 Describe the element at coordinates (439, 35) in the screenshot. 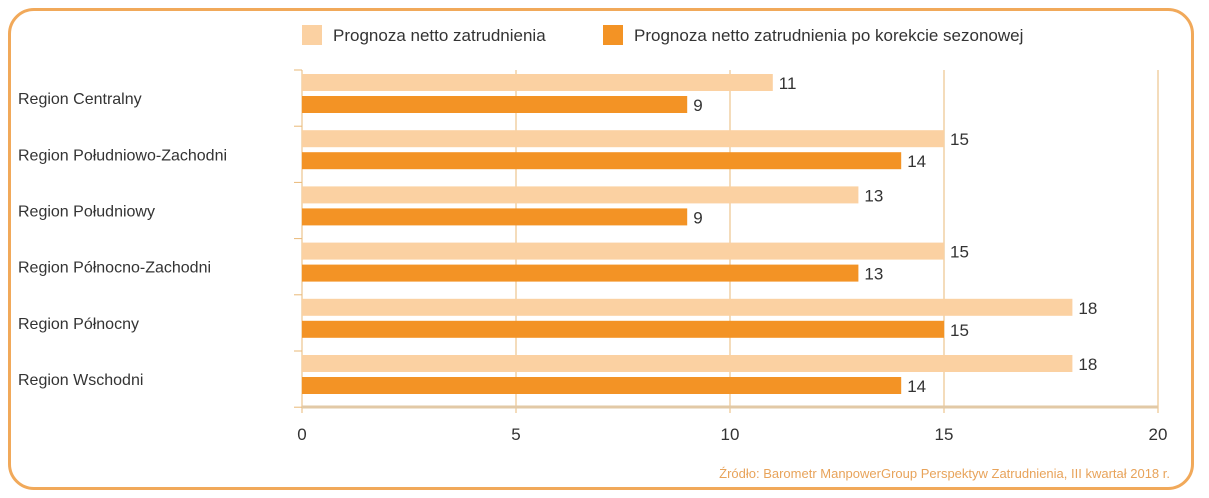

I see `legend-label: Prognoza netto zatrudnienia` at that location.